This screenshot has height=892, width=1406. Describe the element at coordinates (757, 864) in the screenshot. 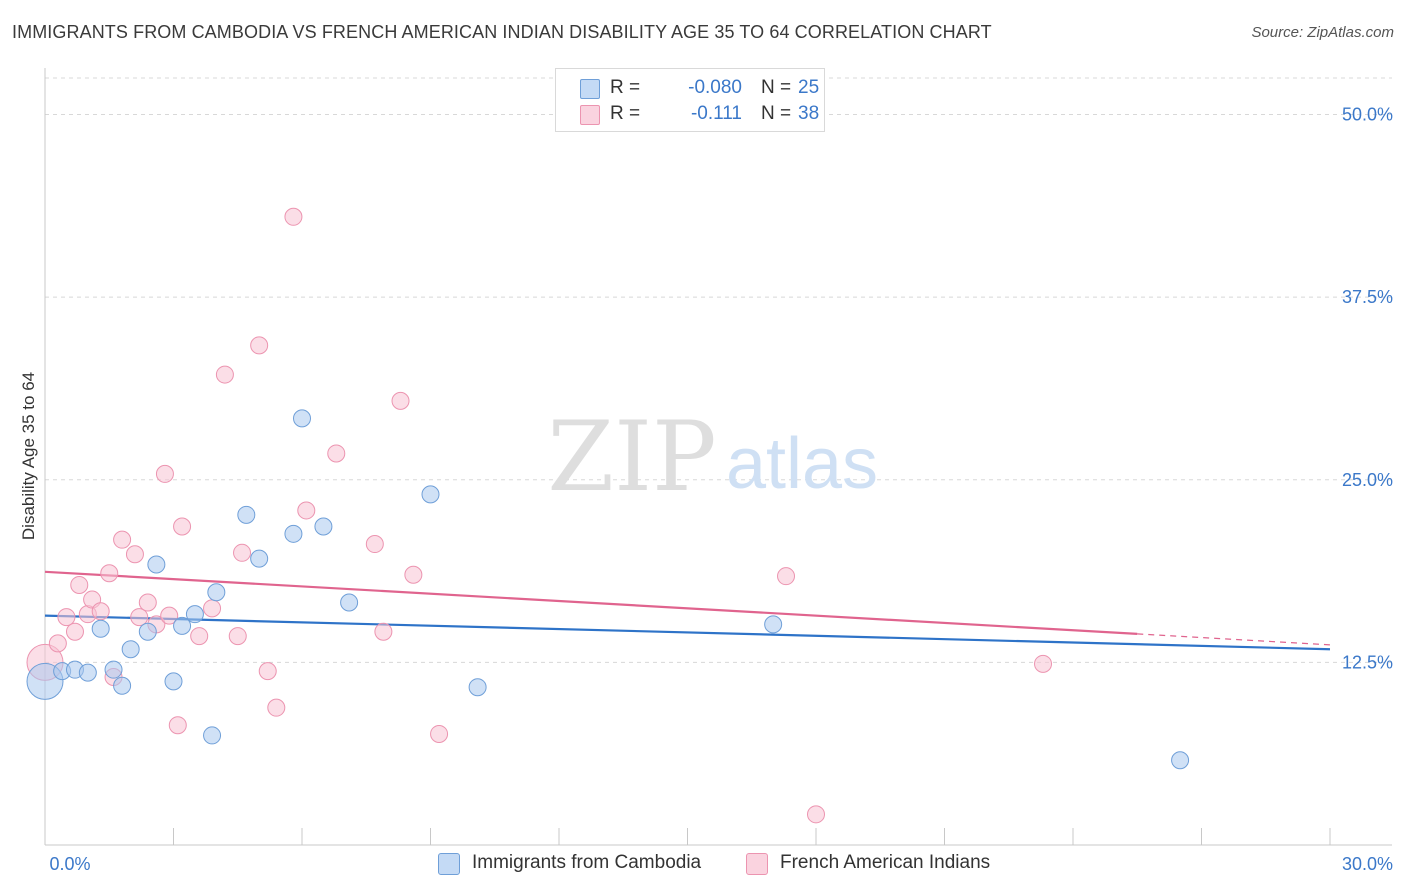

I see `series-swatch-french-american-indians` at that location.